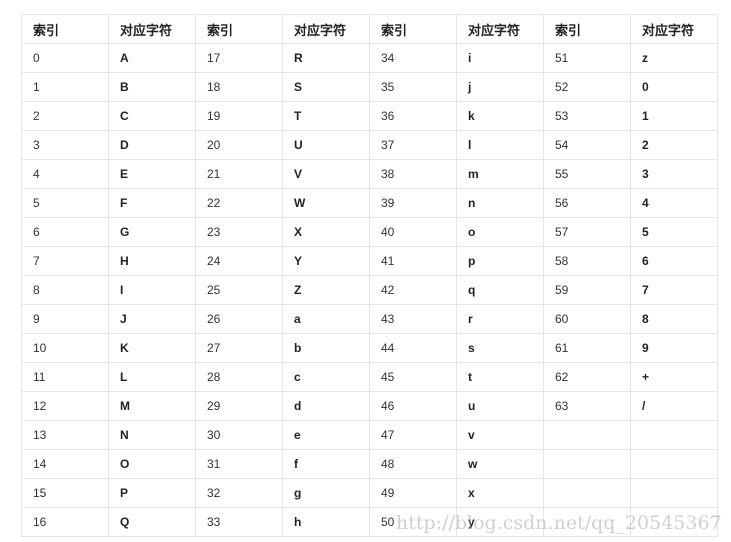  I want to click on index-cell: 6, so click(65, 232).